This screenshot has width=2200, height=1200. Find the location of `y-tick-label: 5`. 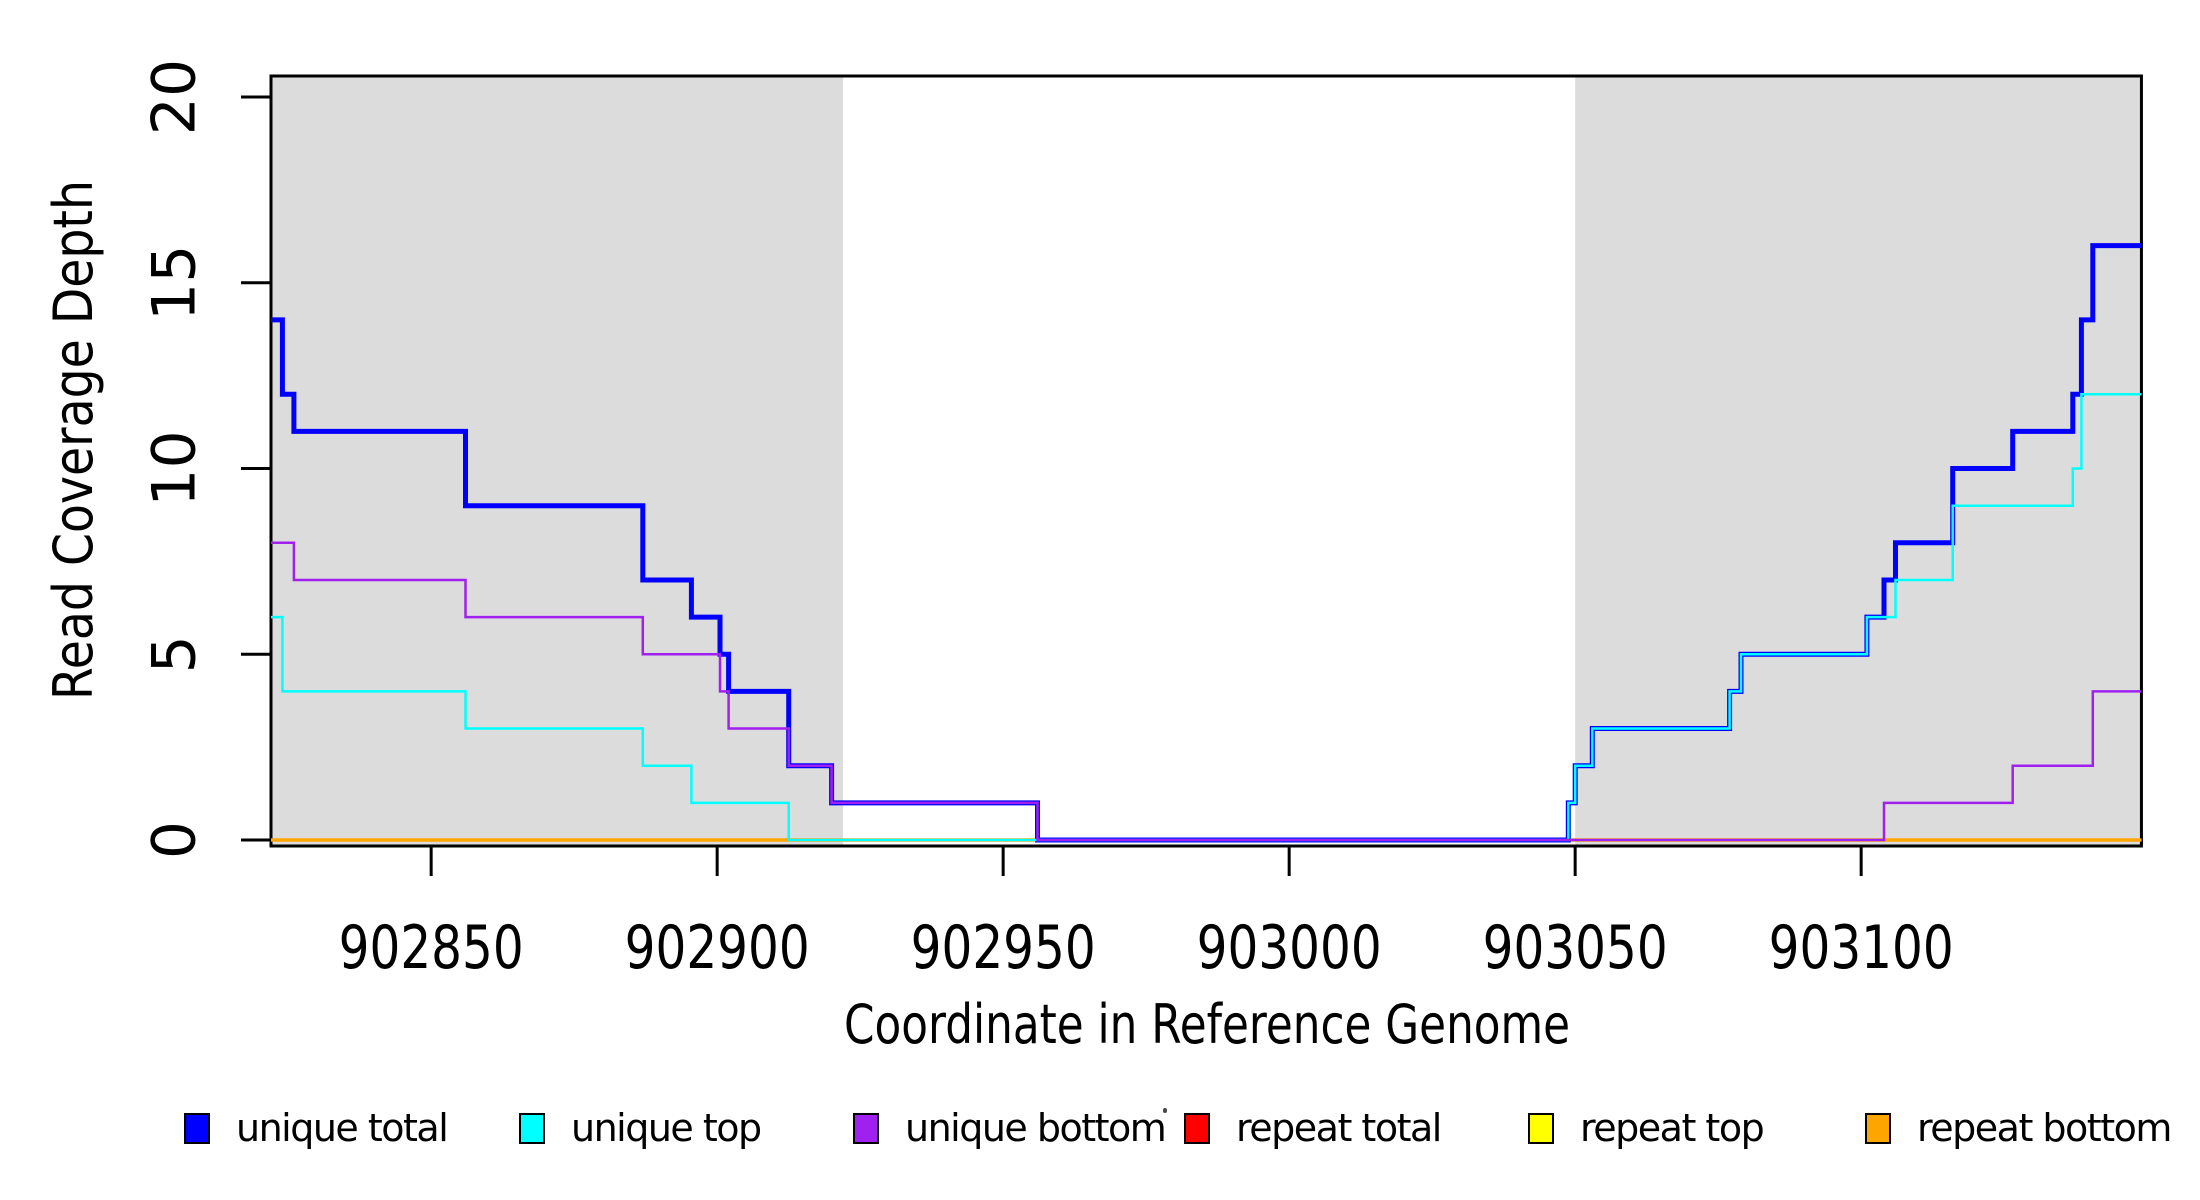

y-tick-label: 5 is located at coordinates (175, 654).